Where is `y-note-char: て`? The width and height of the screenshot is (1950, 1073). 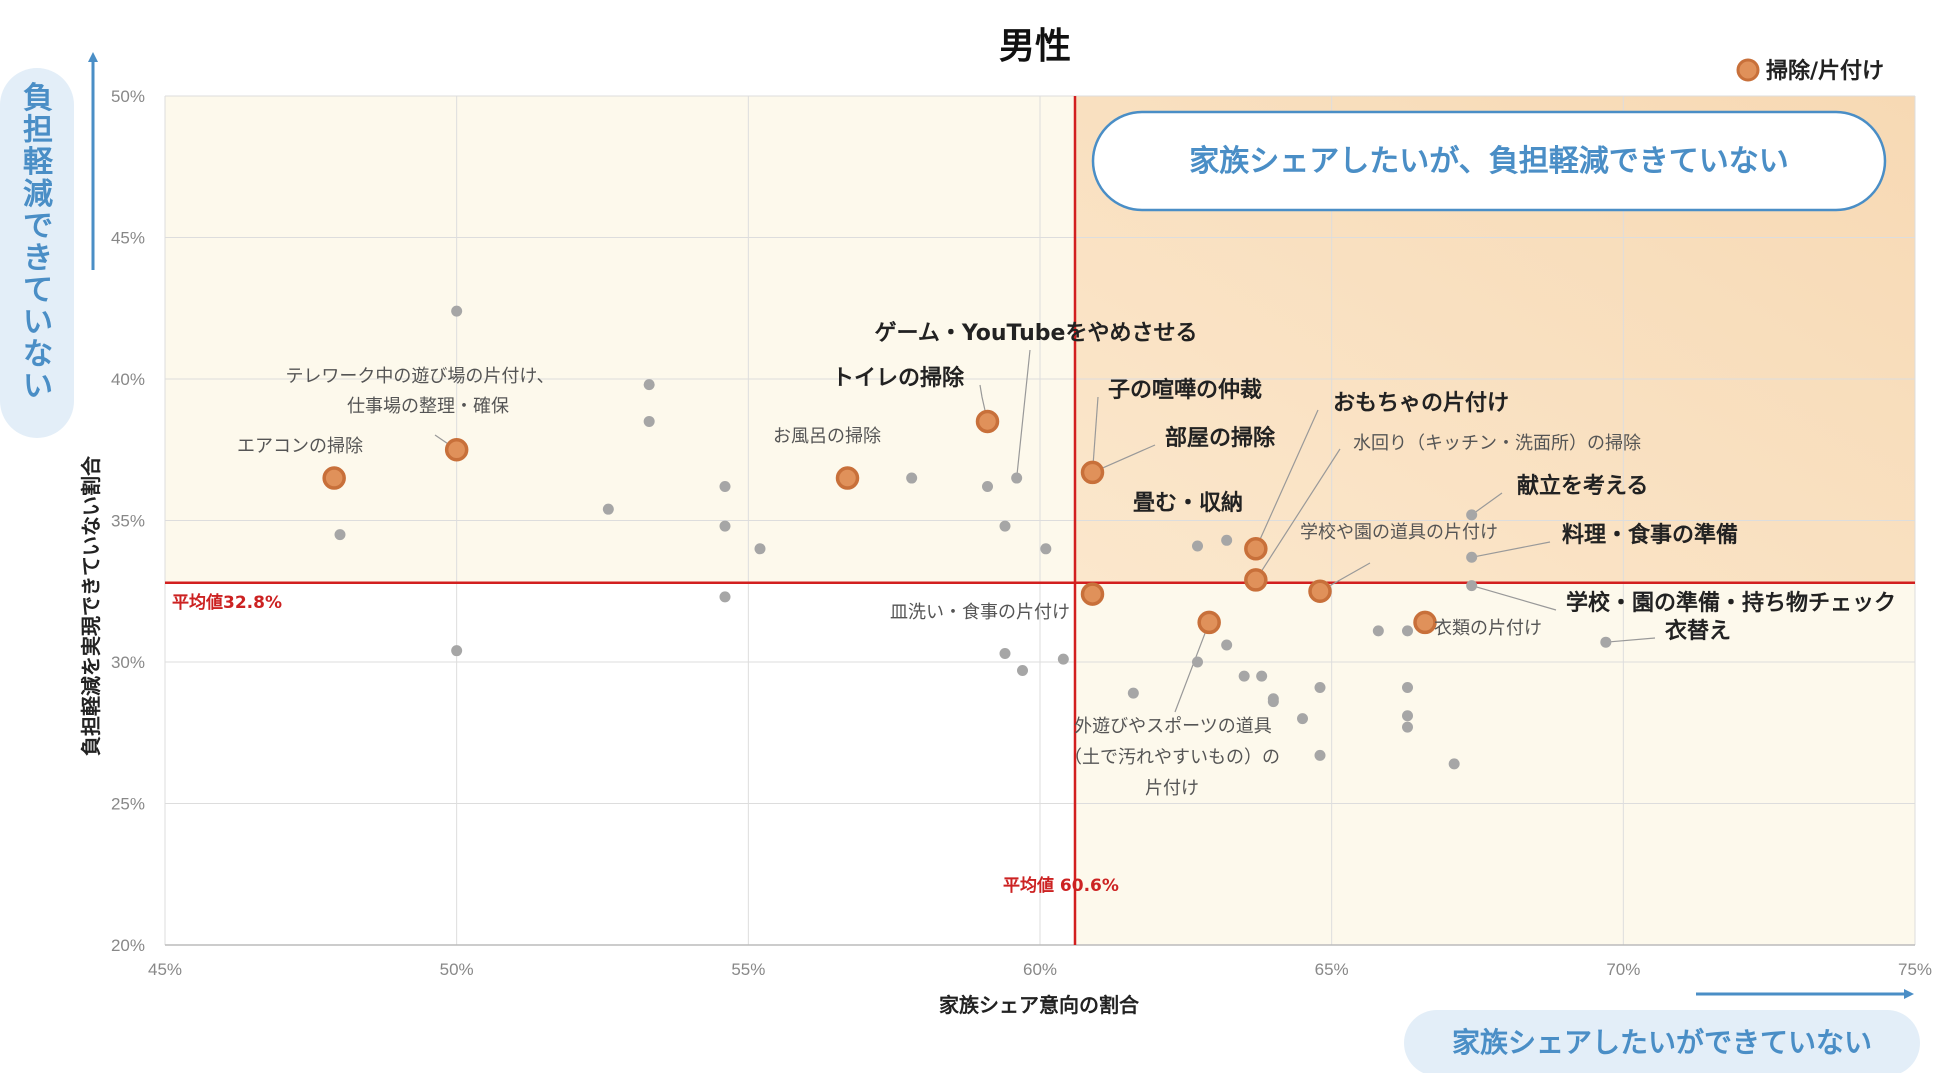 y-note-char: て is located at coordinates (38, 290).